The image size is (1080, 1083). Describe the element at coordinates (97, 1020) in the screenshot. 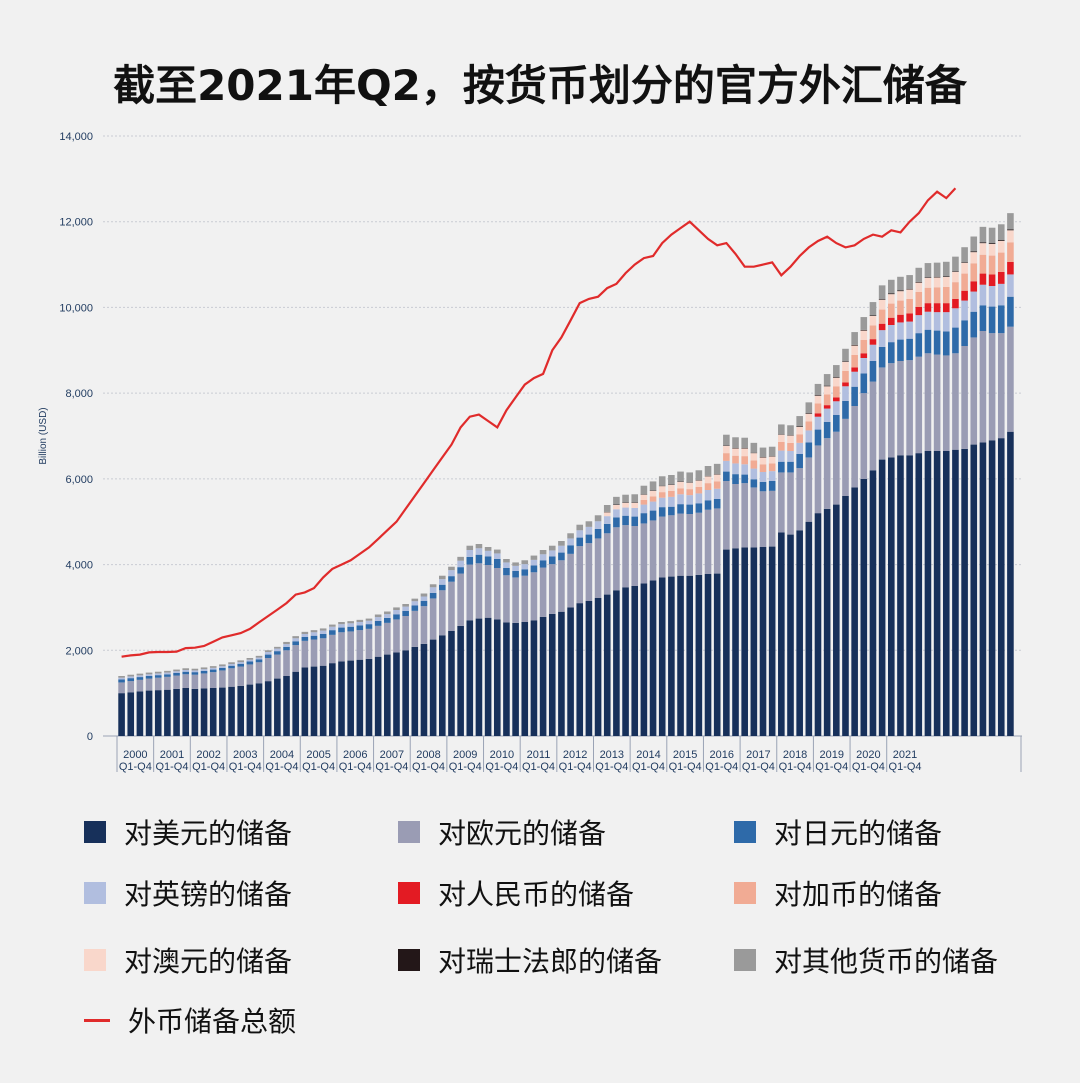

I see `legend-line-swatch` at that location.